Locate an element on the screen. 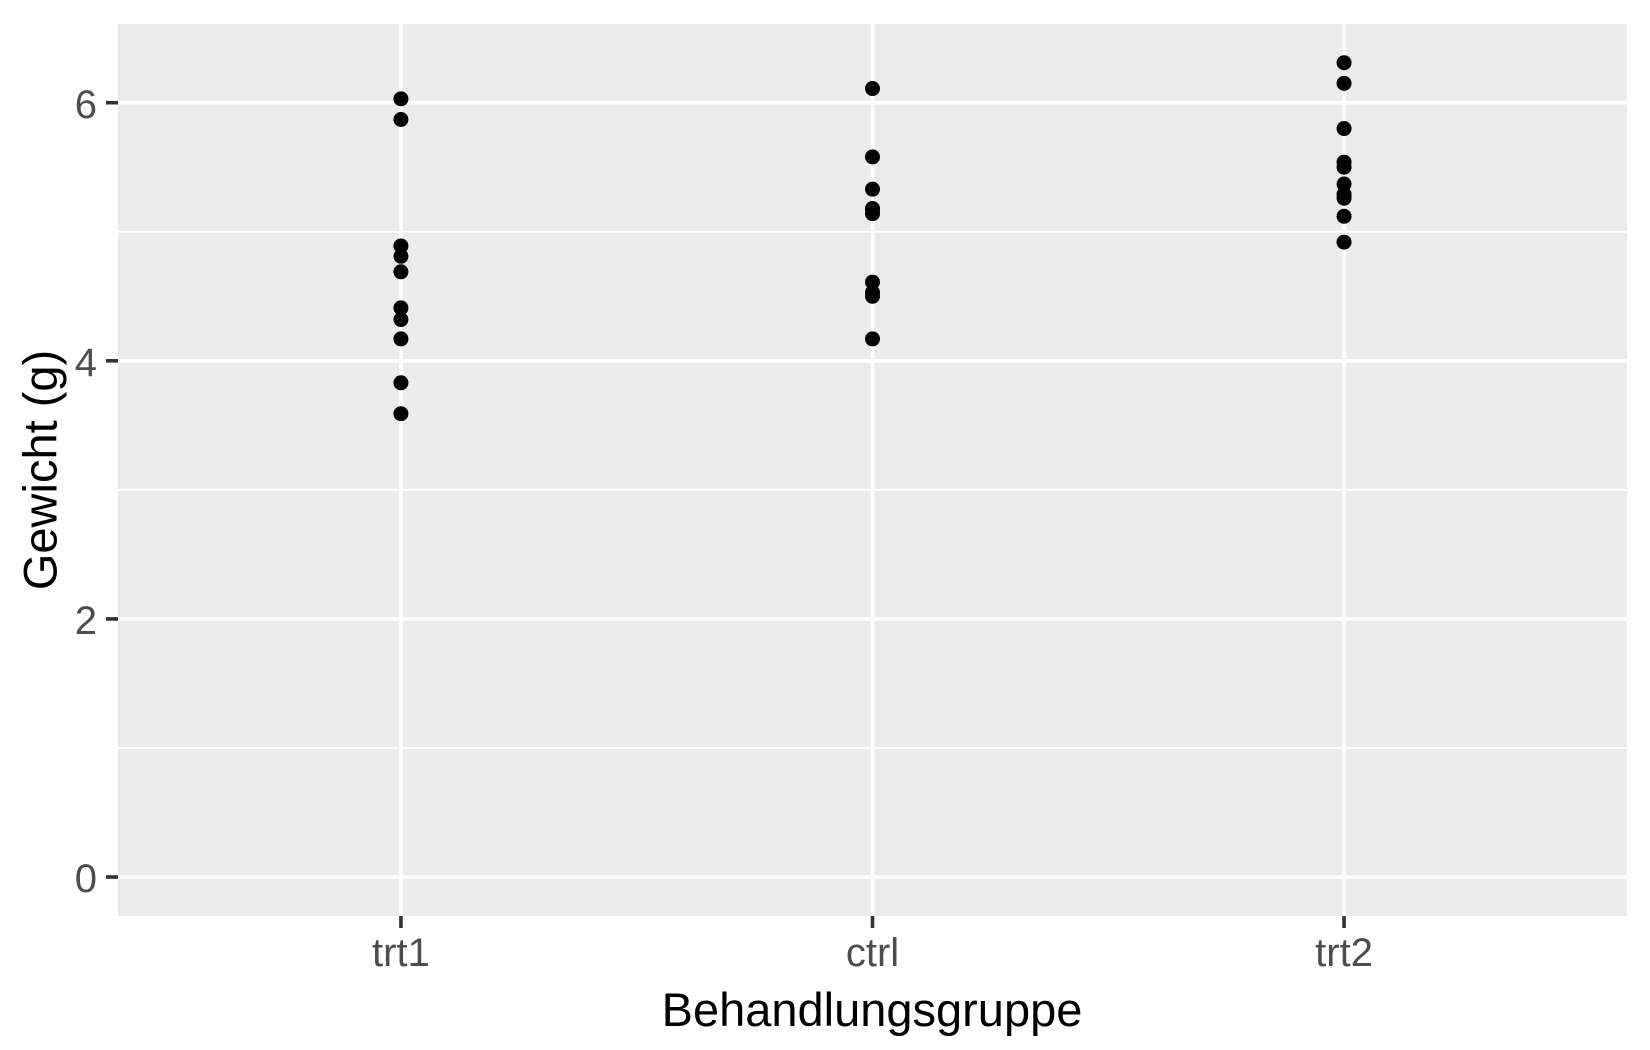 Image resolution: width=1650 pixels, height=1050 pixels. x-axis-title: Behandlungsgruppe is located at coordinates (872, 1009).